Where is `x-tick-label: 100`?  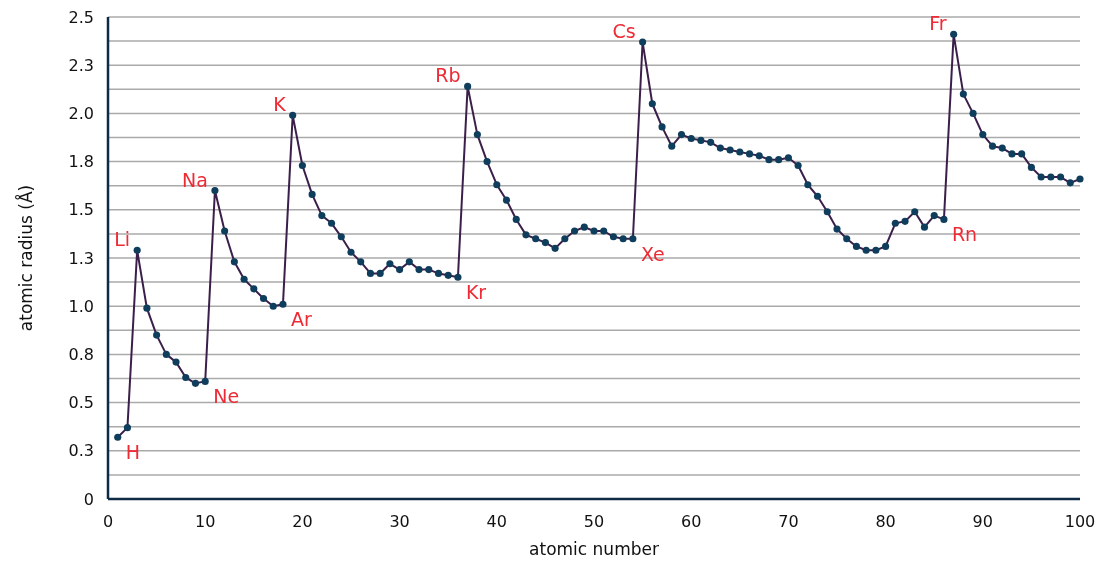 x-tick-label: 100 is located at coordinates (1080, 521).